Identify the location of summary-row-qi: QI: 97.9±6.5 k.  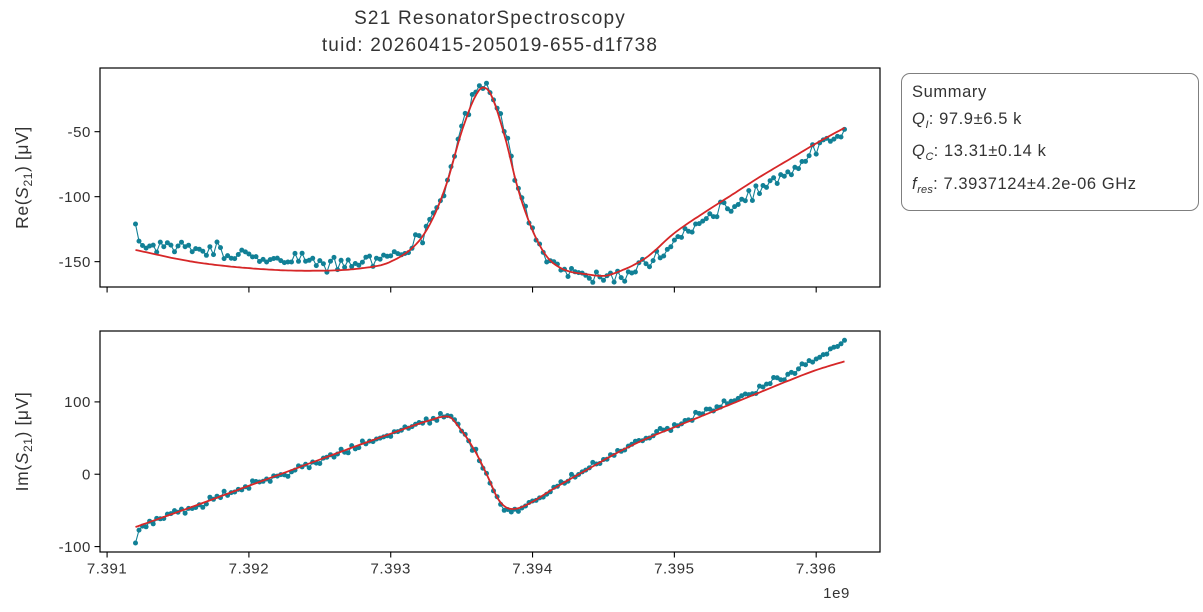
(1050, 122).